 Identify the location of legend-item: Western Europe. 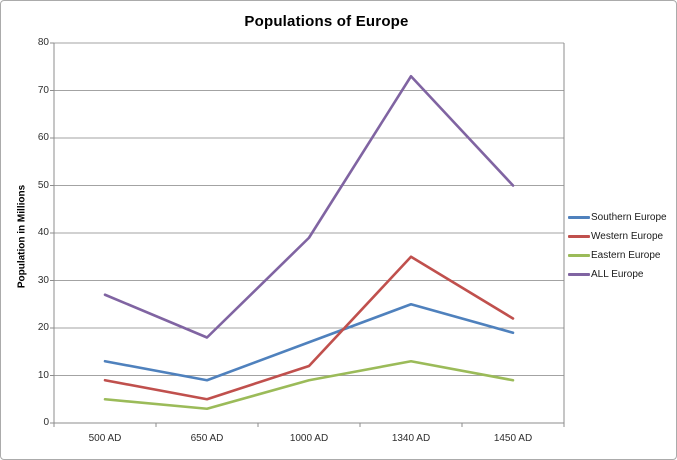
(617, 236).